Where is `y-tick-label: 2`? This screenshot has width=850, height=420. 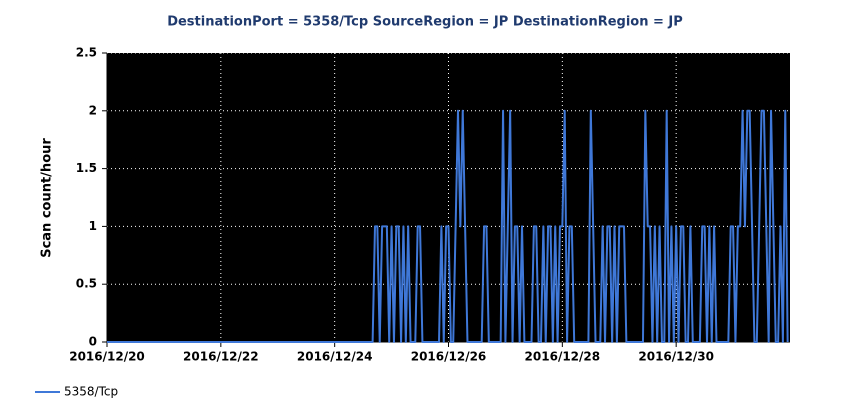 y-tick-label: 2 is located at coordinates (93, 110).